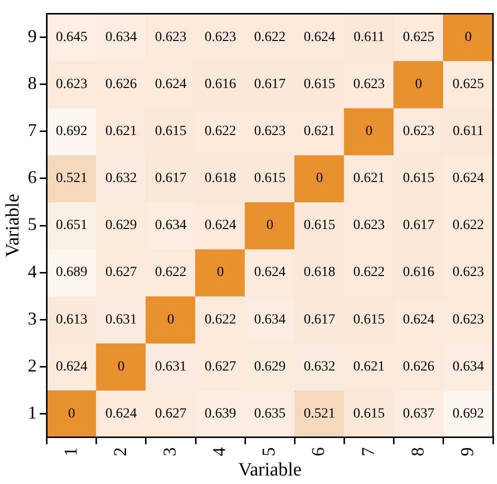  What do you see at coordinates (70, 451) in the screenshot?
I see `x-tick-label: 1` at bounding box center [70, 451].